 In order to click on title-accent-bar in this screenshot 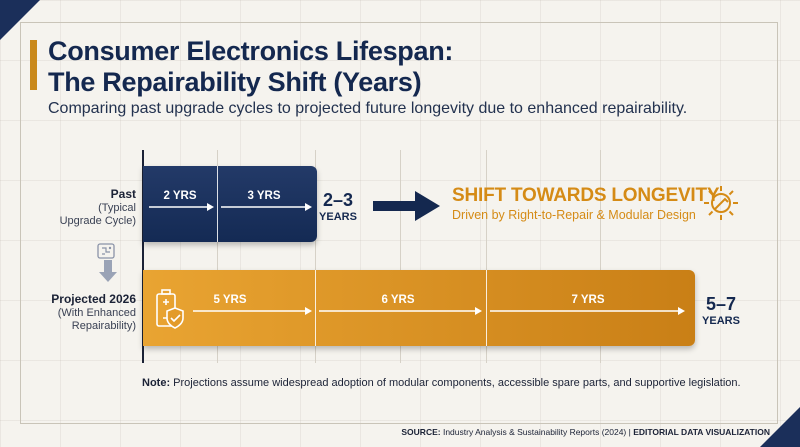, I will do `click(33, 65)`.